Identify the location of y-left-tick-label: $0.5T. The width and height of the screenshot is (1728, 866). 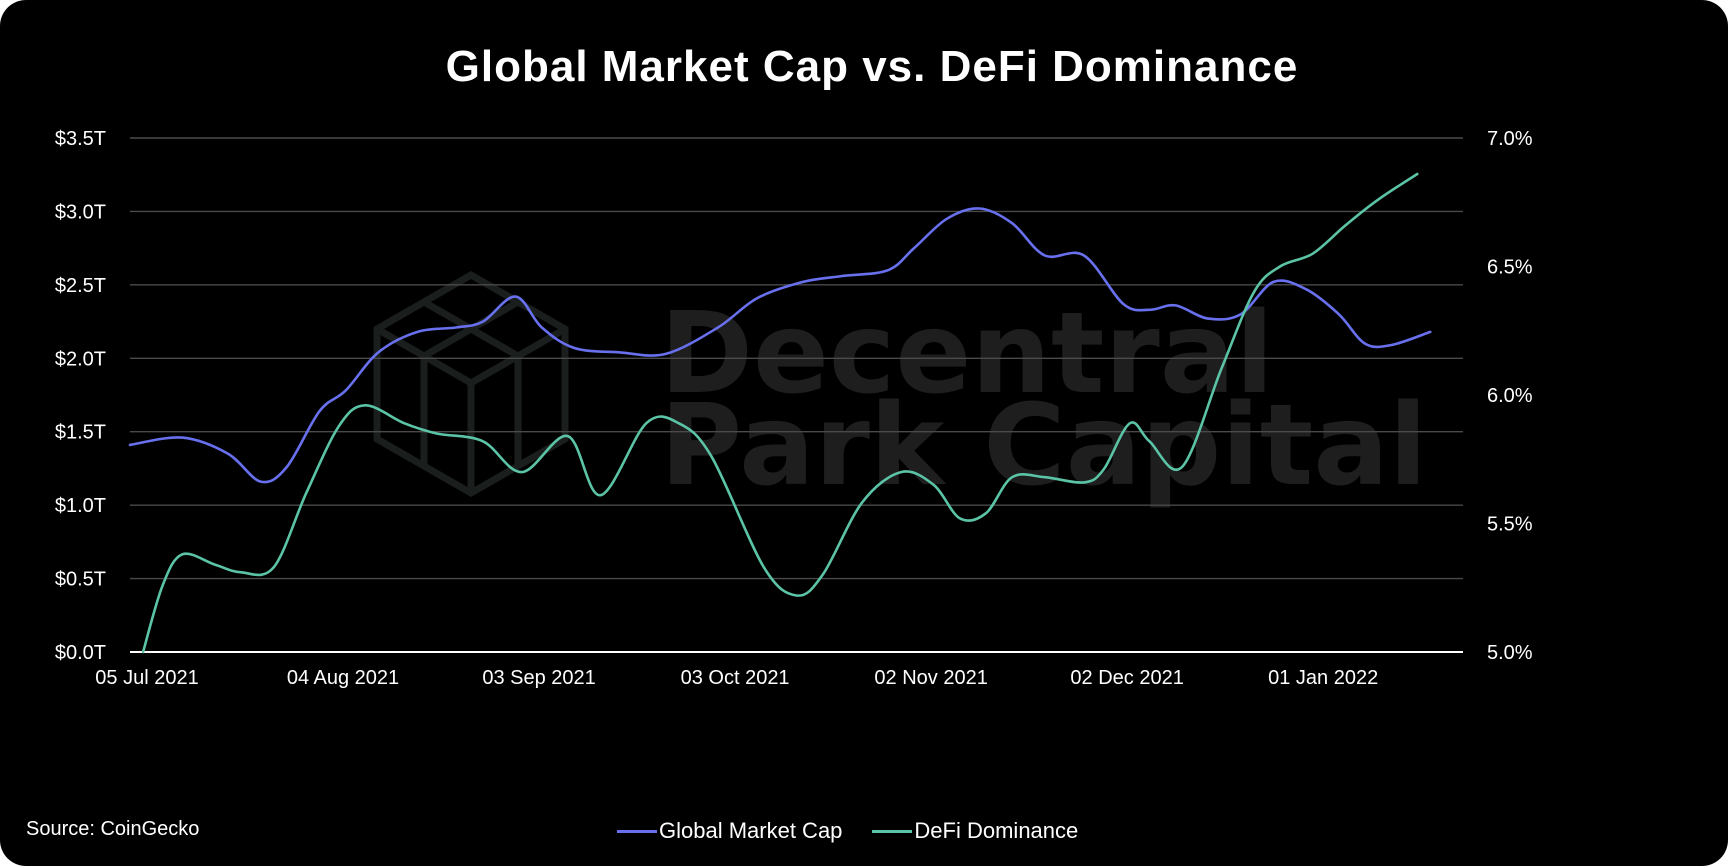
(80, 580).